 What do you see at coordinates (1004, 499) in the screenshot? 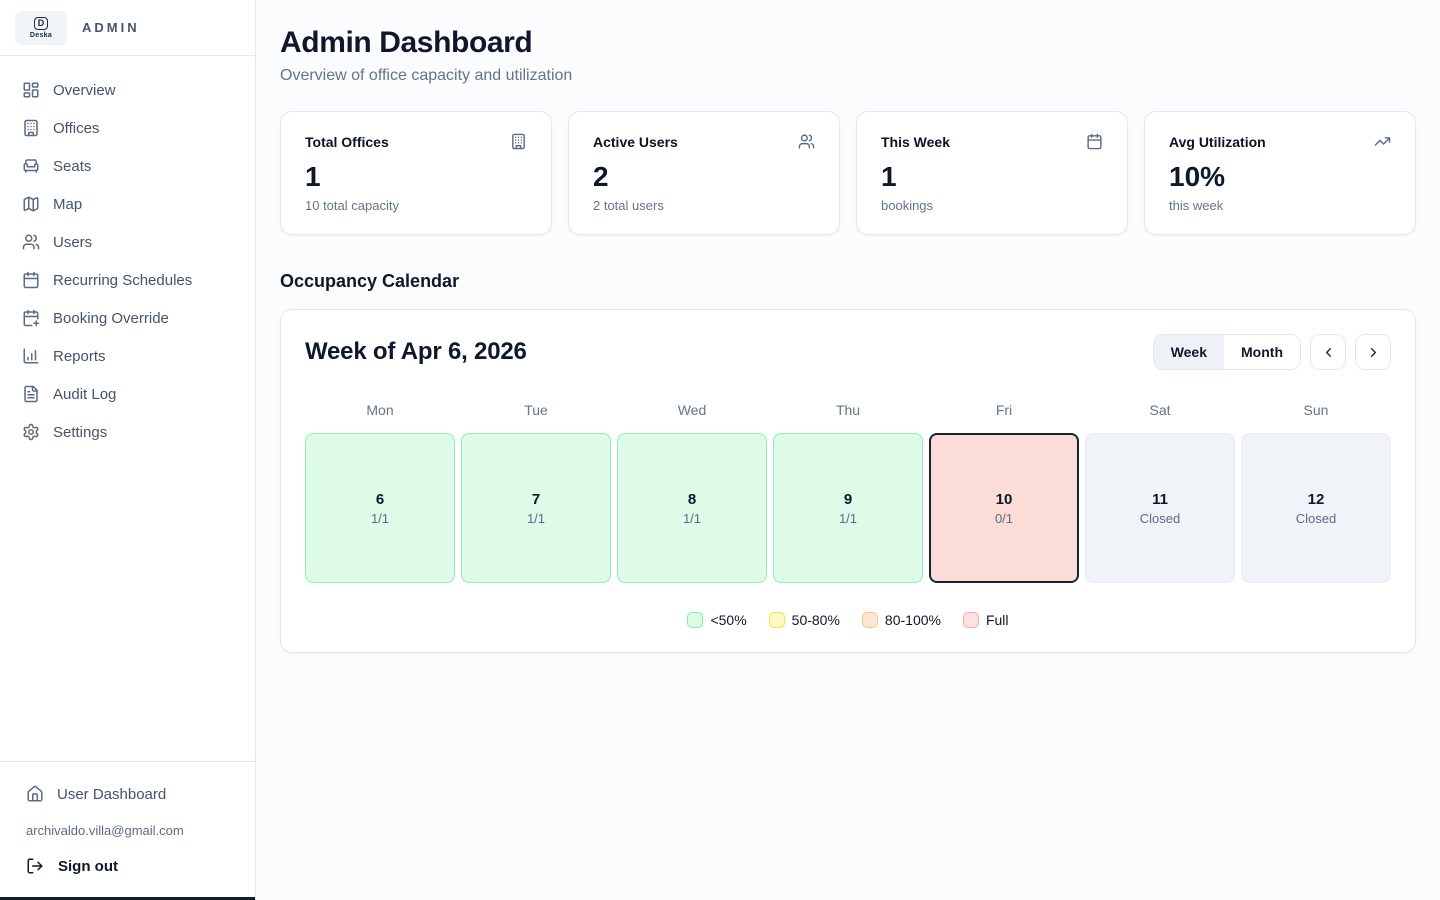
I see `day-date: 10` at bounding box center [1004, 499].